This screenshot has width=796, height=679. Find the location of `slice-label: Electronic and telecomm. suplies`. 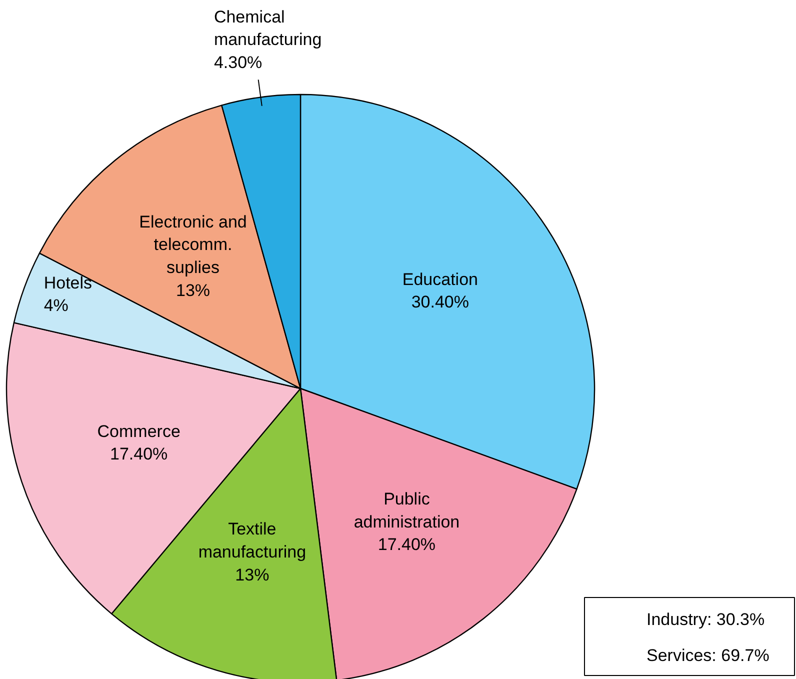

slice-label: Electronic and telecomm. suplies is located at coordinates (193, 245).